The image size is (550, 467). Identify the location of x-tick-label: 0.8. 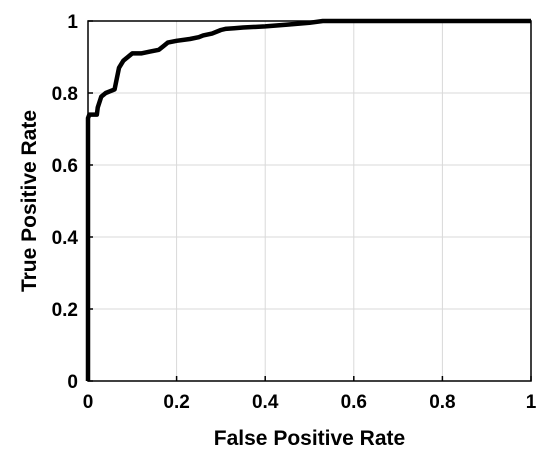
(442, 402).